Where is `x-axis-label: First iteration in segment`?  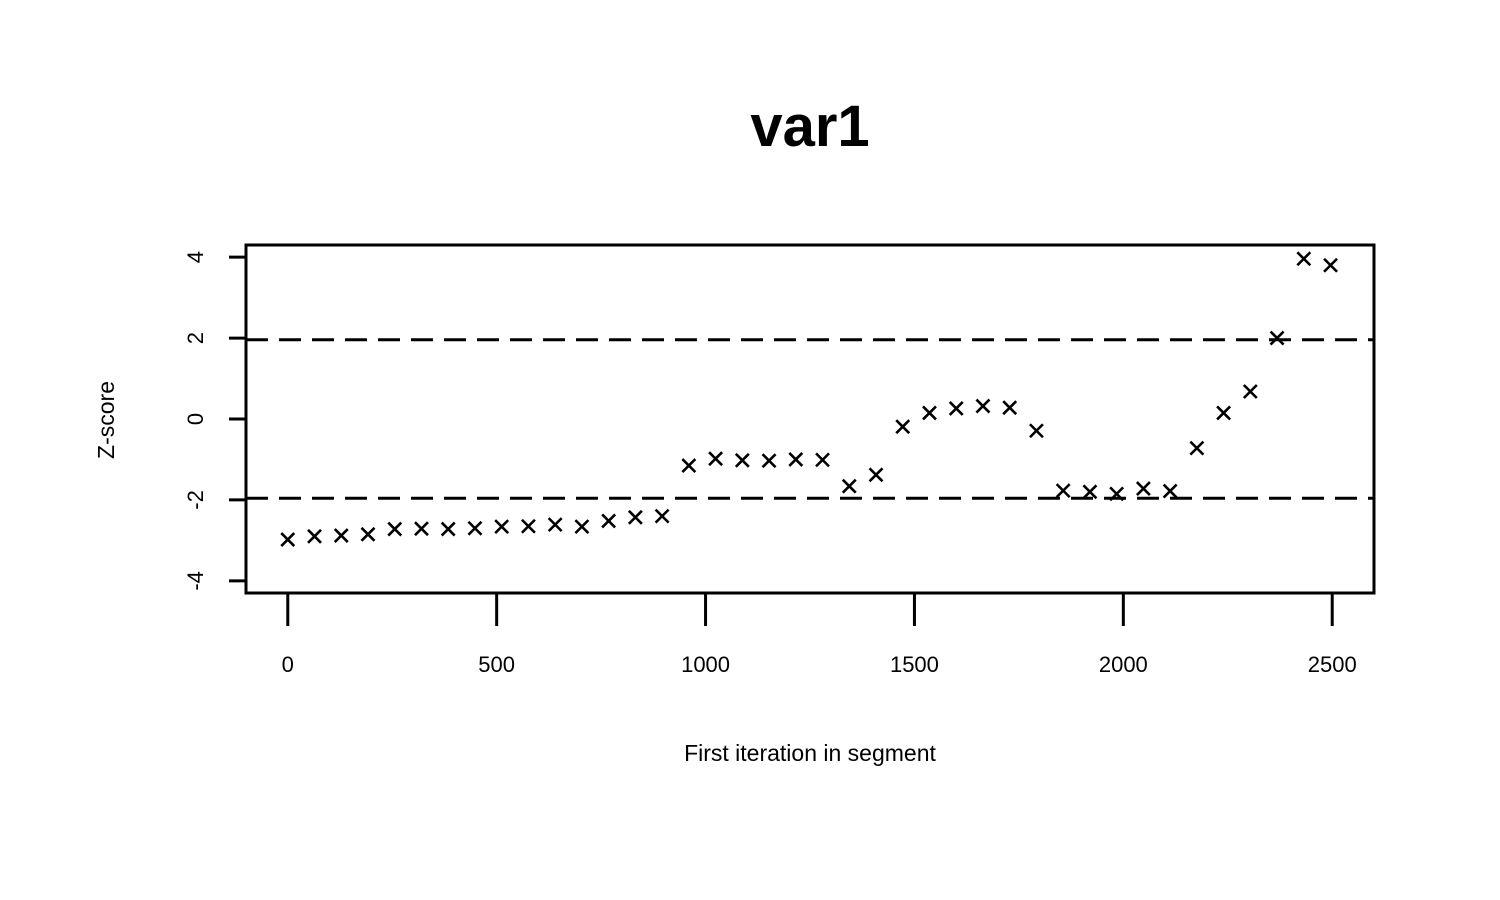
x-axis-label: First iteration in segment is located at coordinates (810, 753).